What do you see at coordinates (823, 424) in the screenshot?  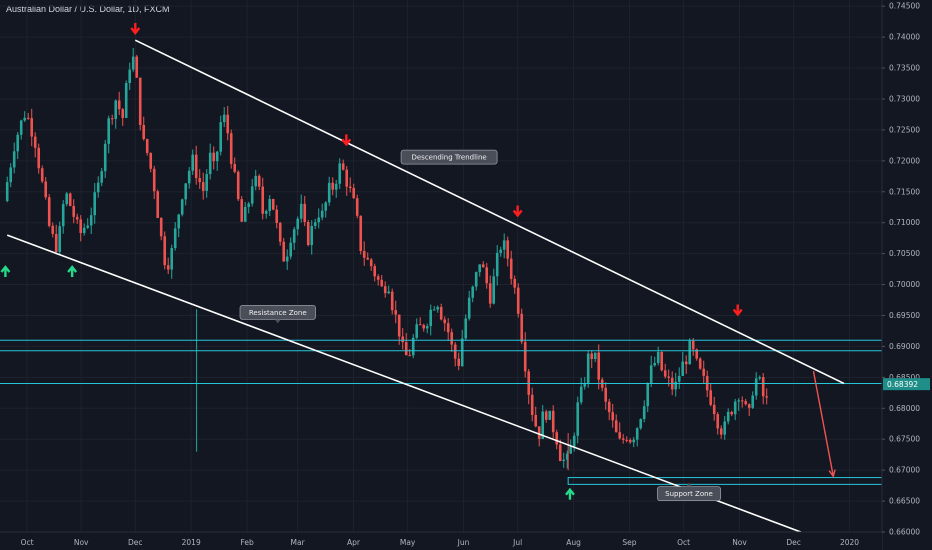 I see `forecast-arrow` at bounding box center [823, 424].